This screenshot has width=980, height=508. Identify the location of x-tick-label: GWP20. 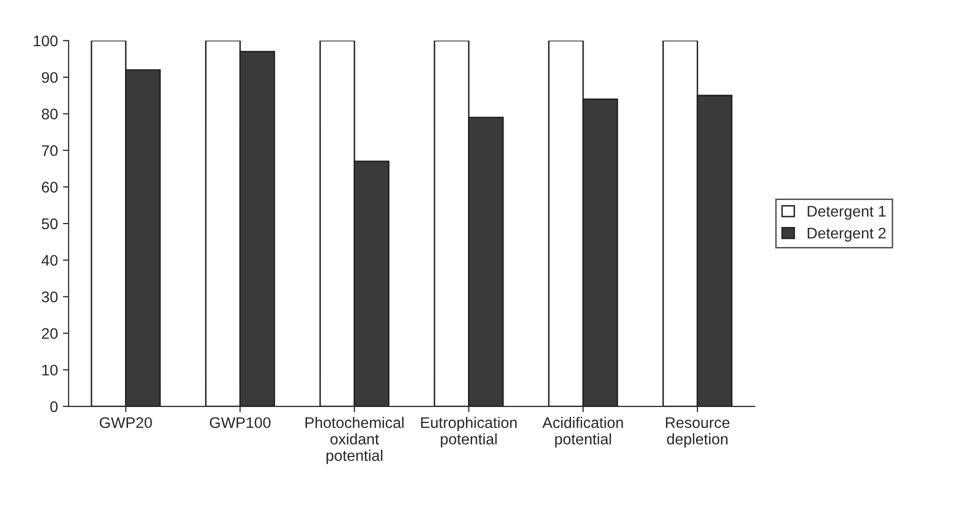
(126, 422).